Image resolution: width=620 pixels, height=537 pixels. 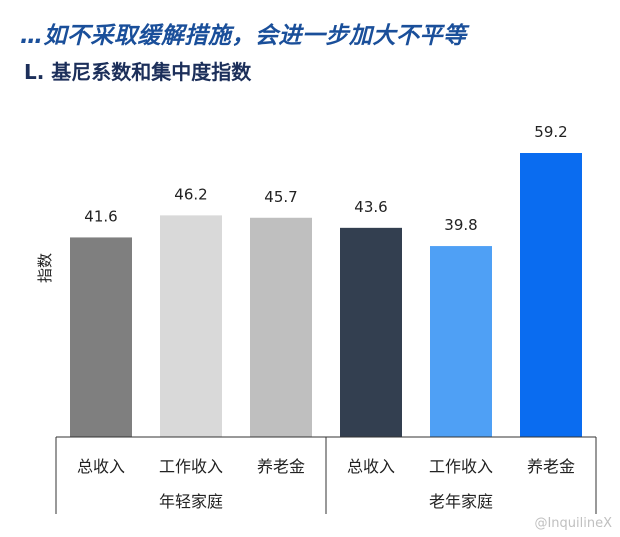 What do you see at coordinates (550, 132) in the screenshot?
I see `data-label: 59.2` at bounding box center [550, 132].